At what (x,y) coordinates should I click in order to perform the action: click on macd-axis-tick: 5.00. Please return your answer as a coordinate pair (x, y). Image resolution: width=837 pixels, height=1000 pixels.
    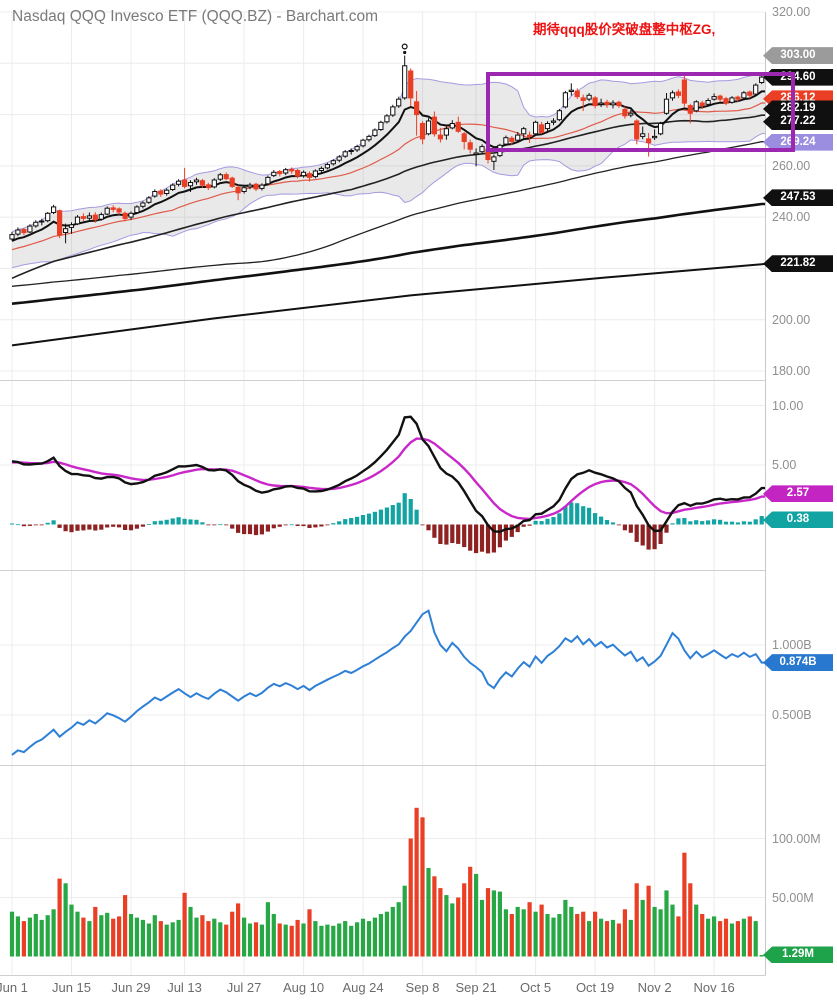
    Looking at the image, I should click on (784, 465).